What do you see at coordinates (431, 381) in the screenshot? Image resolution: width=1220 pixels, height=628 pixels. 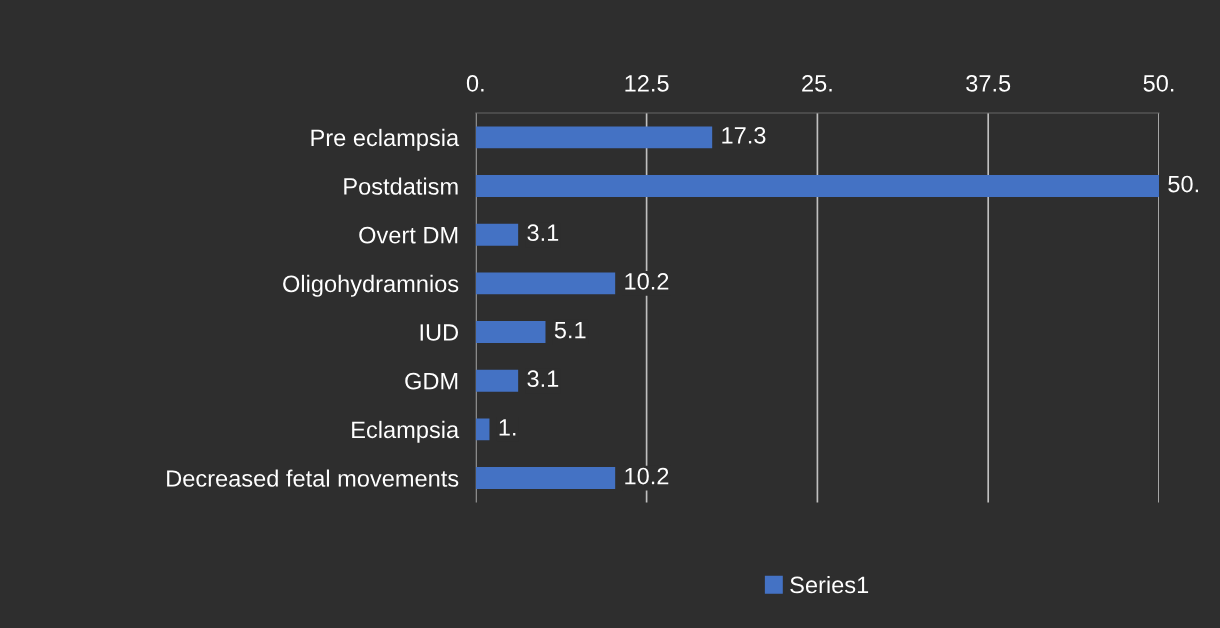 I see `y-tick-label: GDM` at bounding box center [431, 381].